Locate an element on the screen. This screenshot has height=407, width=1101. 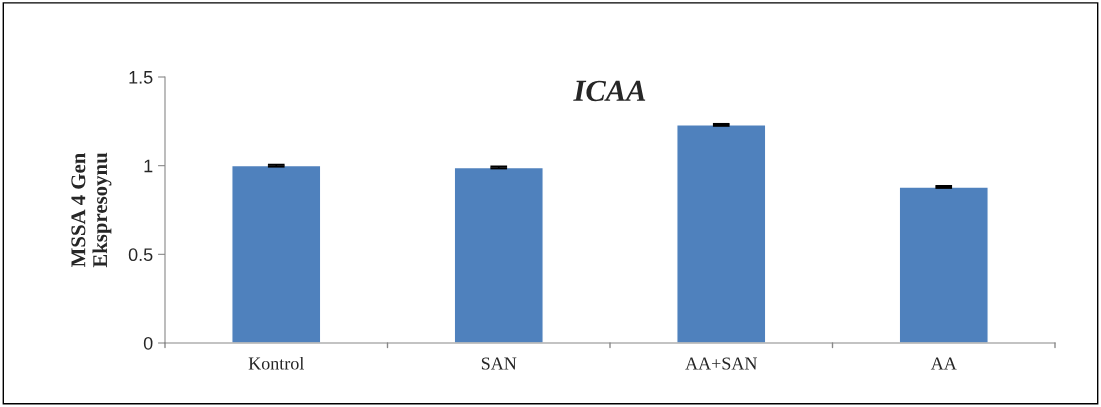
x-tick-label: Kontrol is located at coordinates (276, 363).